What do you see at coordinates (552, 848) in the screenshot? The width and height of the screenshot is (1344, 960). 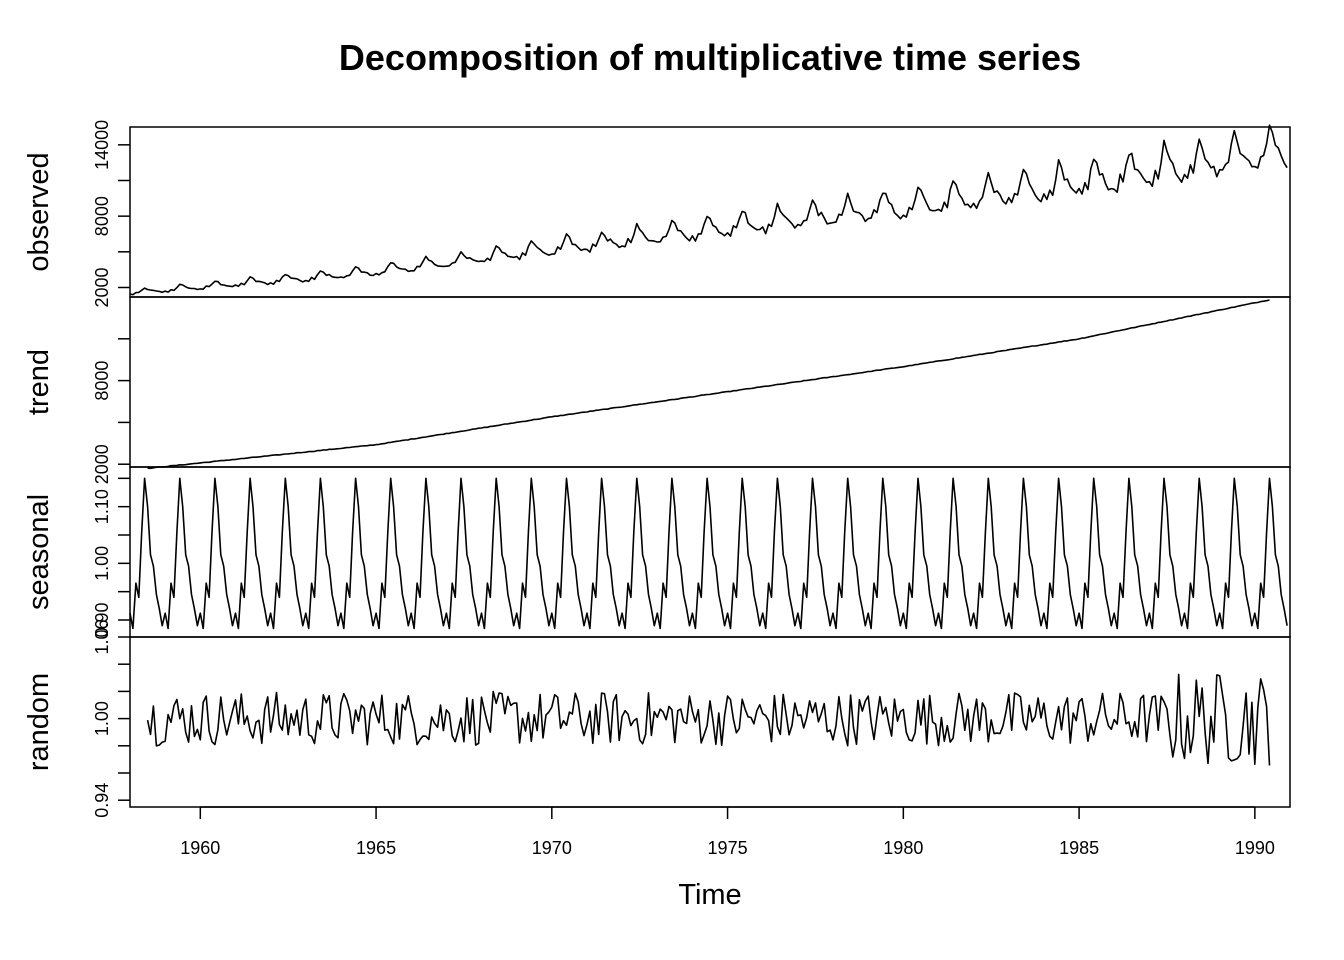 I see `xtick-label: 1970` at bounding box center [552, 848].